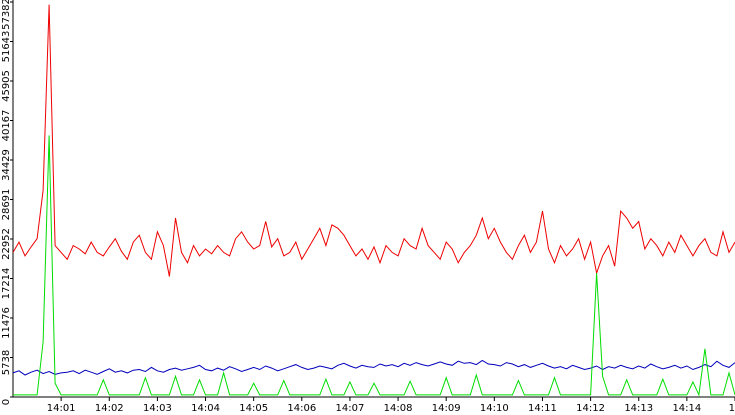 Image resolution: width=735 pixels, height=415 pixels. I want to click on y-tick-label: 11476, so click(6, 323).